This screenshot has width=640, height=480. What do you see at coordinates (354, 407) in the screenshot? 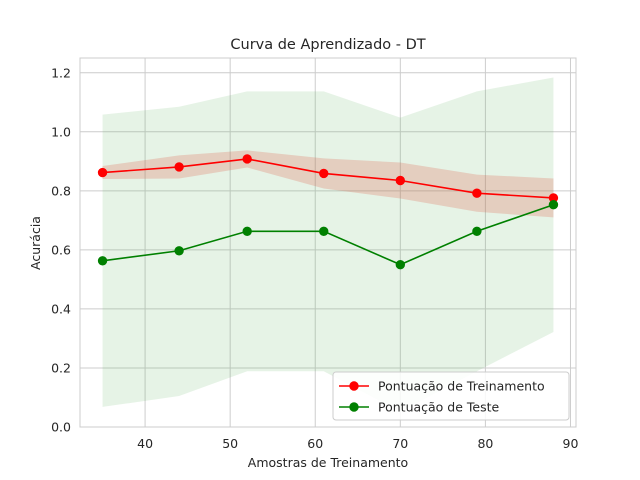
I see `legend-marker-test` at bounding box center [354, 407].